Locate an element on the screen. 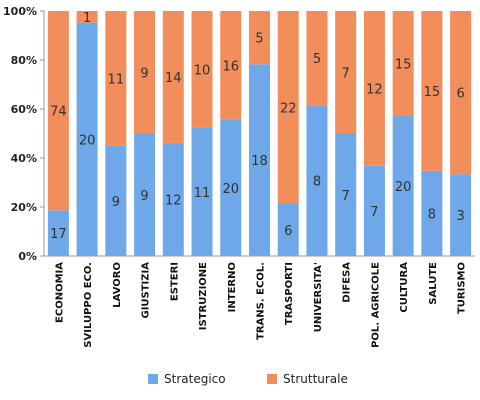 This screenshot has height=400, width=480. x-tick-label: LAVORO is located at coordinates (117, 285).